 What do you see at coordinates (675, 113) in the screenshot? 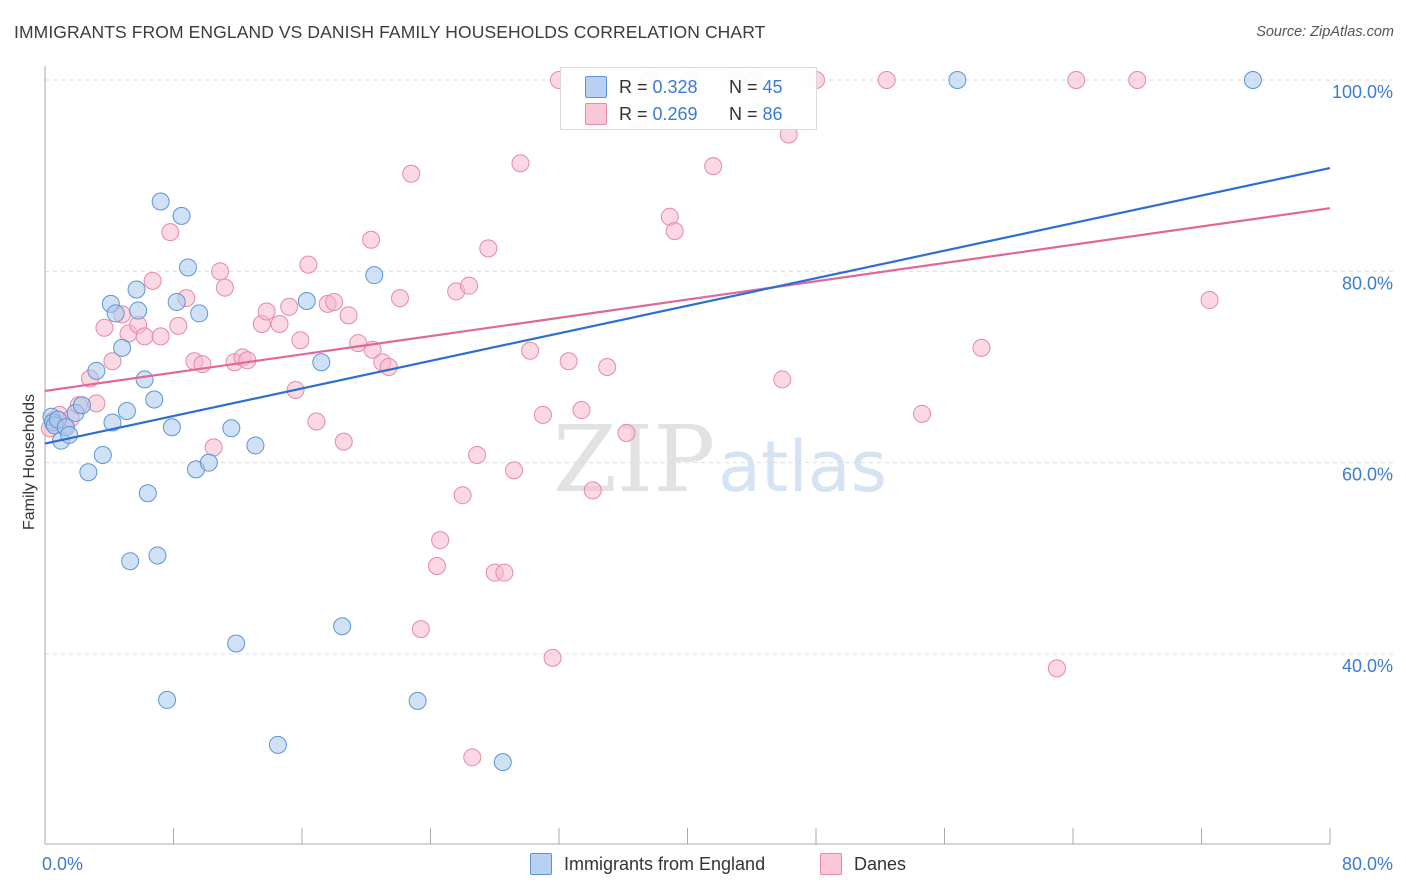
I see `legend-r-value: 0.269` at bounding box center [675, 113].